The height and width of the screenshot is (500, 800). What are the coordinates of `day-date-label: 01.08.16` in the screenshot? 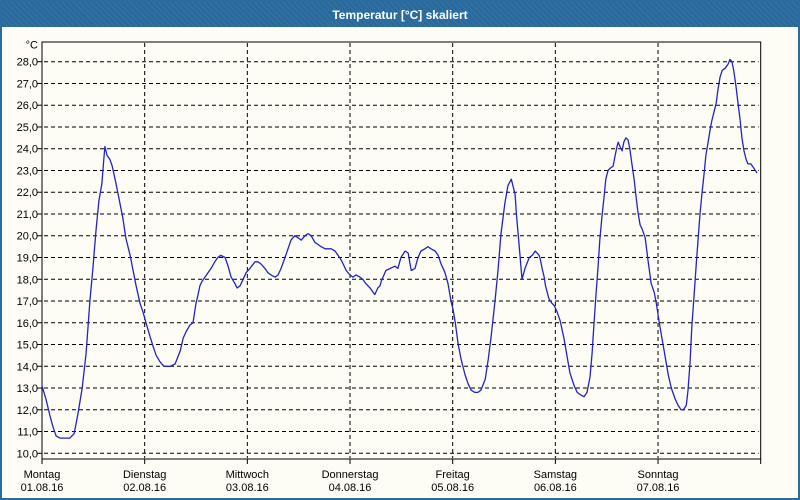 It's located at (42, 488).